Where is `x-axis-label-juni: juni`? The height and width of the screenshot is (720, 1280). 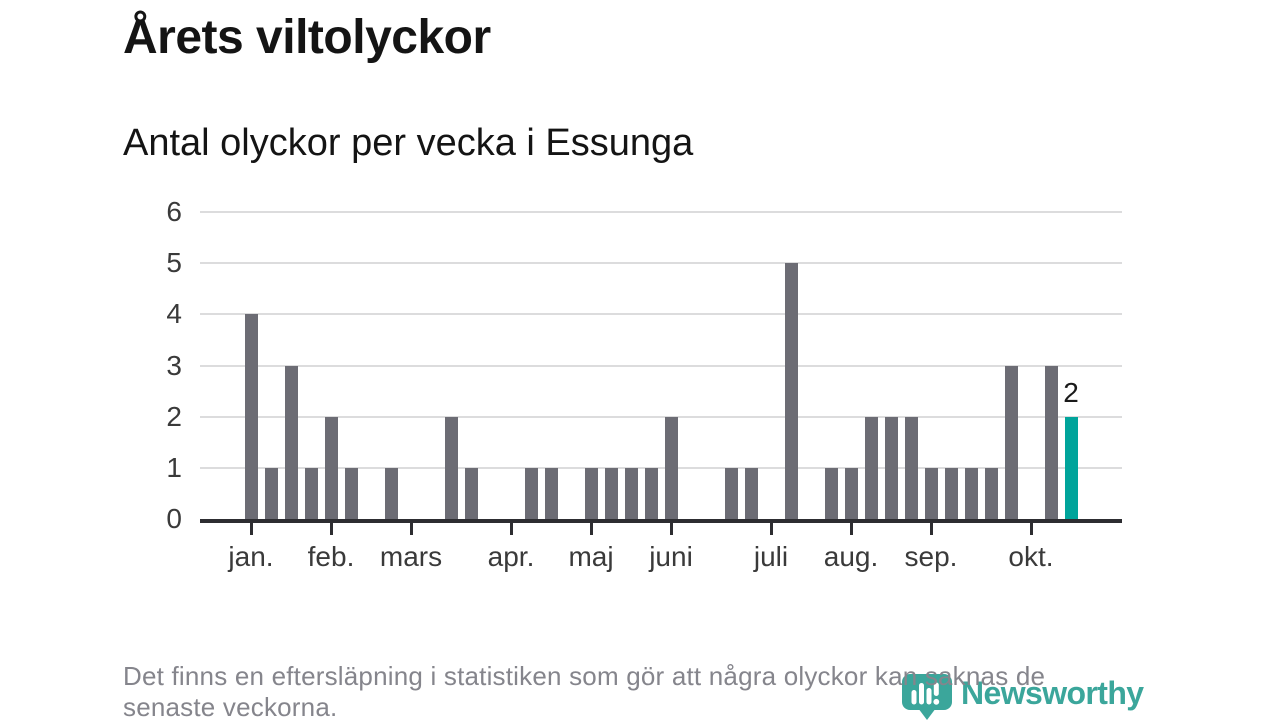 x-axis-label-juni: juni is located at coordinates (671, 556).